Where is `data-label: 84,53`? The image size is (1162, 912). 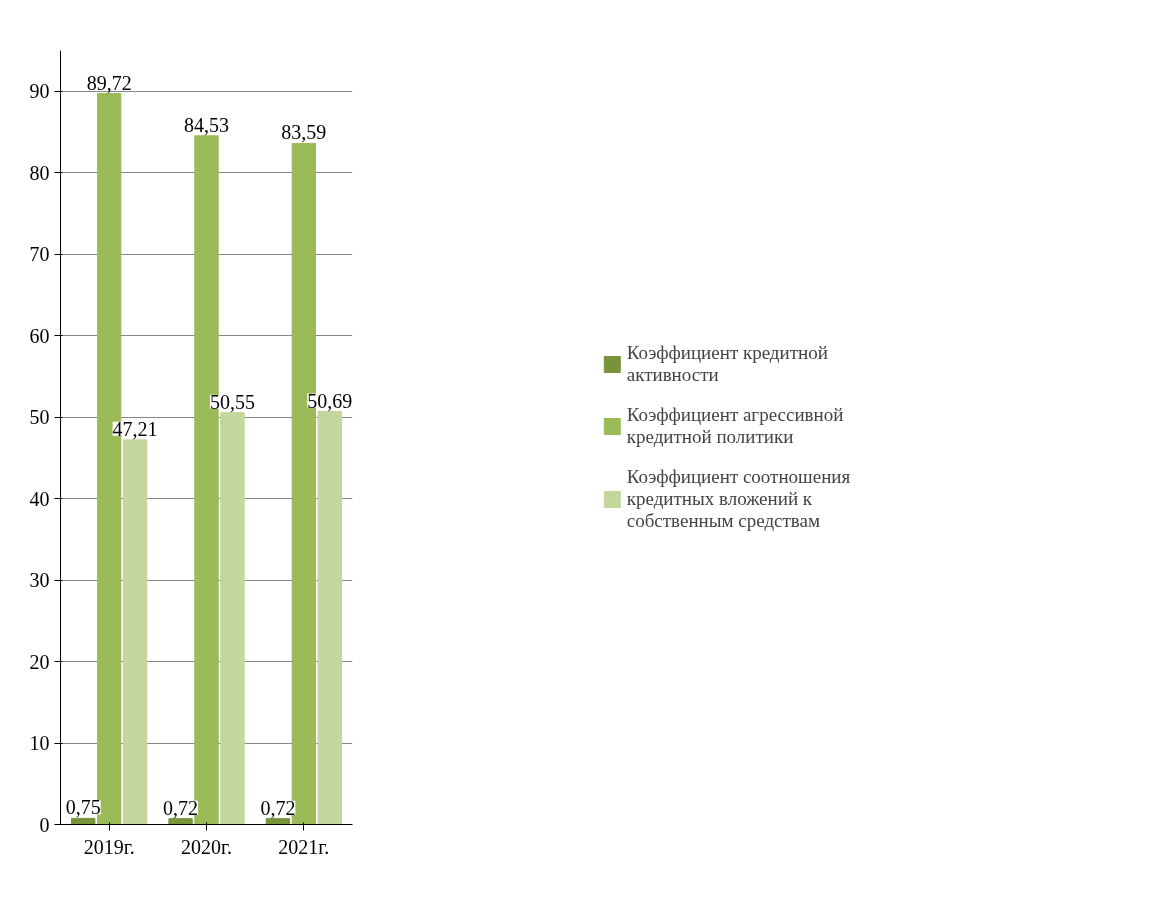 data-label: 84,53 is located at coordinates (206, 124).